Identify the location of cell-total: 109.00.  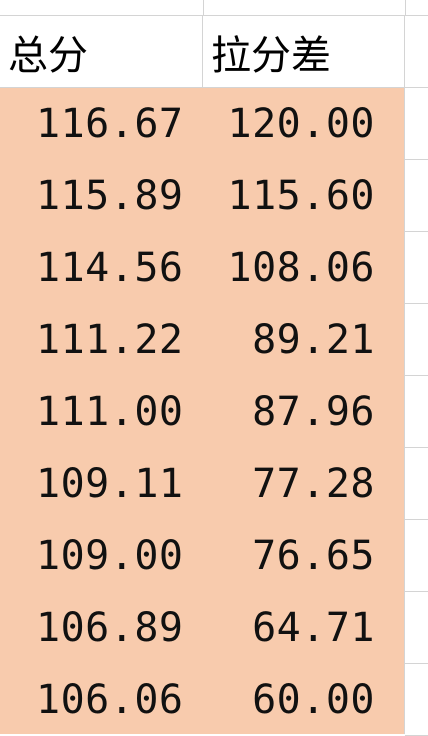
(110, 556).